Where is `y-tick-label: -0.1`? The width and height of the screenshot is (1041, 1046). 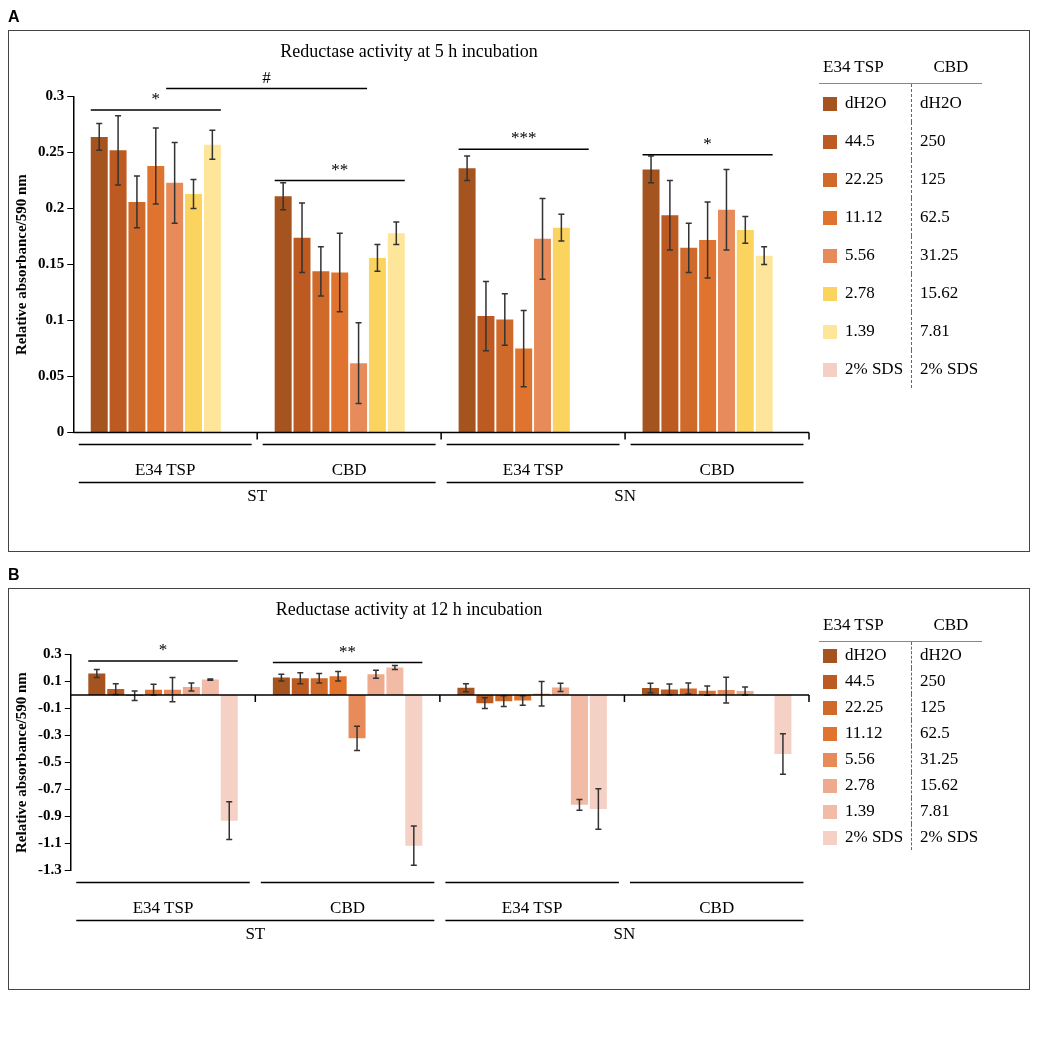
y-tick-label: -0.1 is located at coordinates (50, 707).